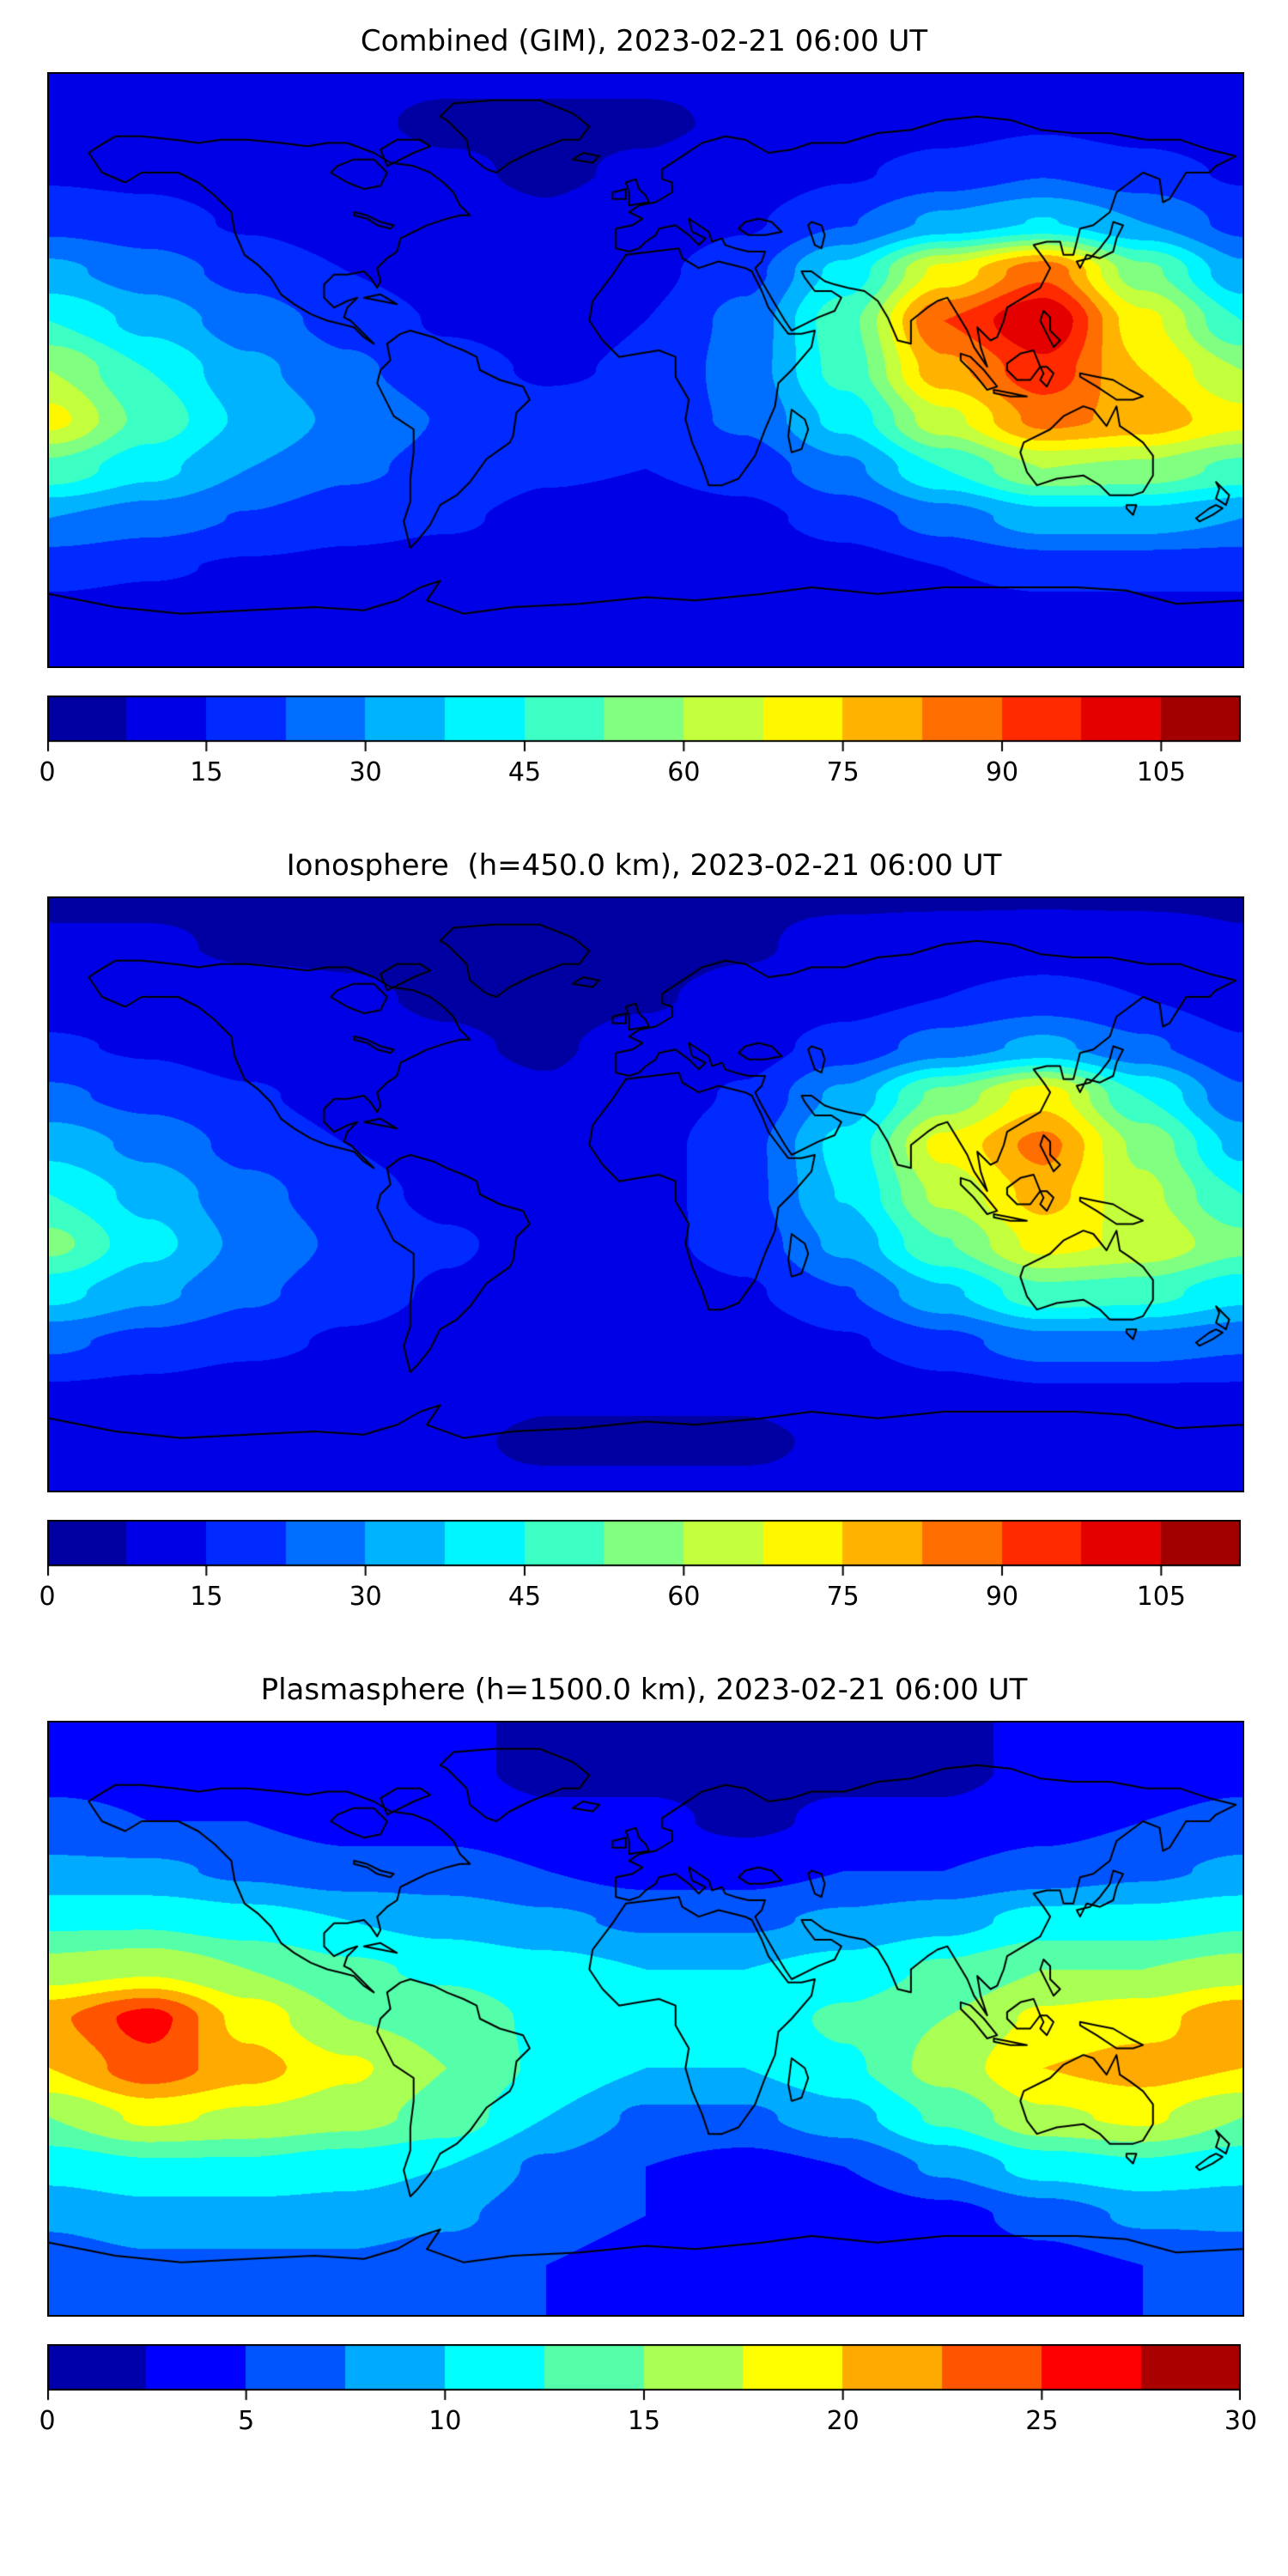 This screenshot has width=1288, height=2576. I want to click on figure-title-combined: Combined (GIM), 2023-02-21 06:00 UT, so click(644, 41).